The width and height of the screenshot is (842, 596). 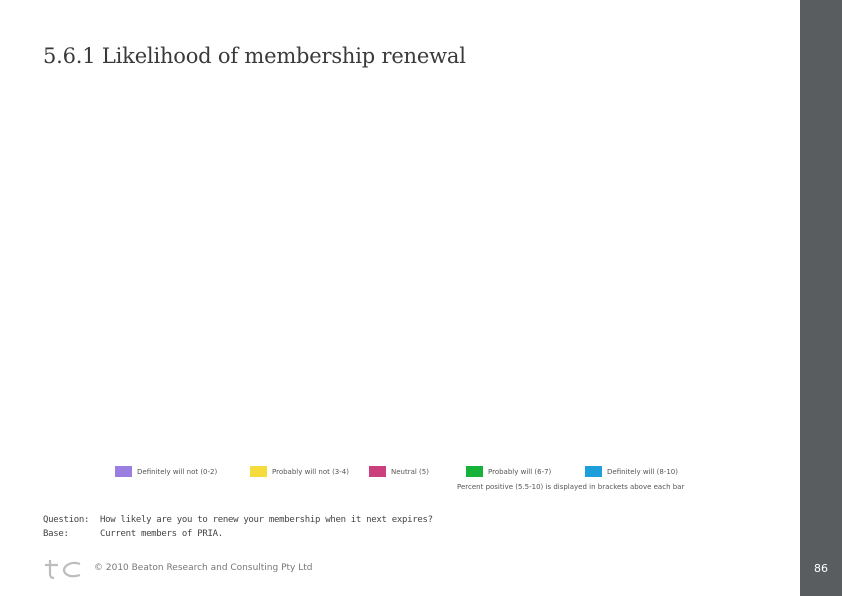 I want to click on base-label: Base:, so click(x=56, y=534).